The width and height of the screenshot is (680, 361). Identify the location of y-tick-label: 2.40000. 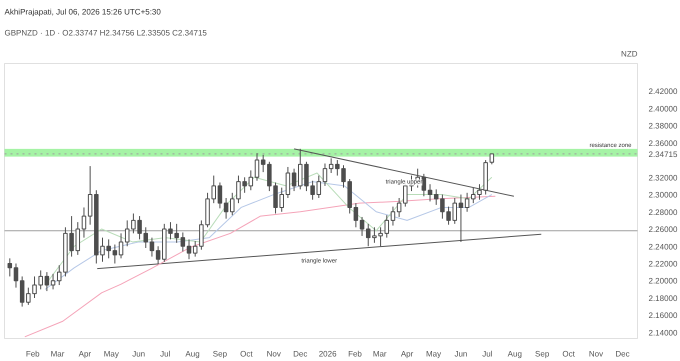
(663, 109).